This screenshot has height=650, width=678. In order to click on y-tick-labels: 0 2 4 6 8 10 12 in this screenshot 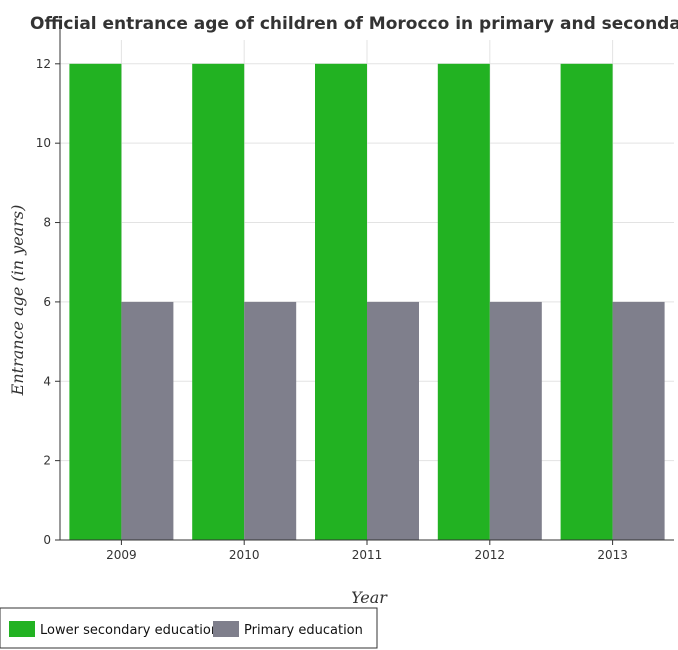, I will do `click(43, 302)`.